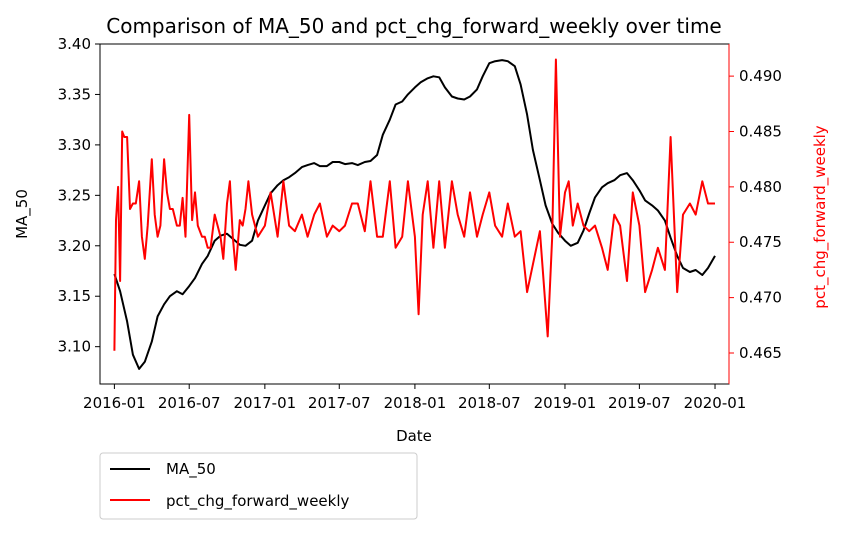  Describe the element at coordinates (715, 403) in the screenshot. I see `x-tick-label: 2020-01` at that location.